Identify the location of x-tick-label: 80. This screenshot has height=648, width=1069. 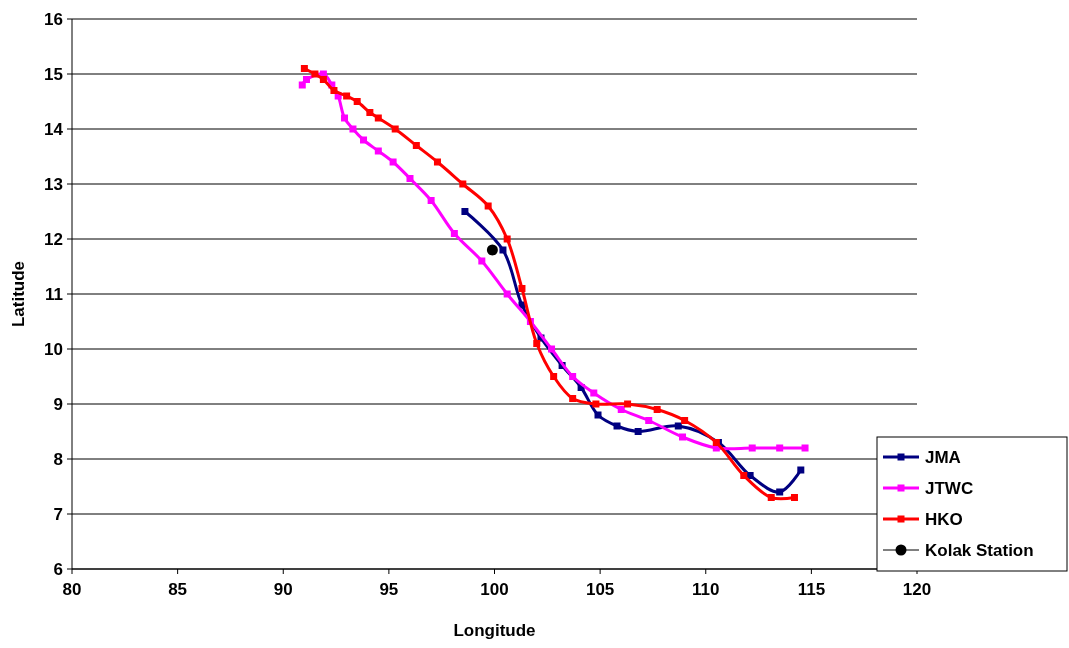
(72, 589).